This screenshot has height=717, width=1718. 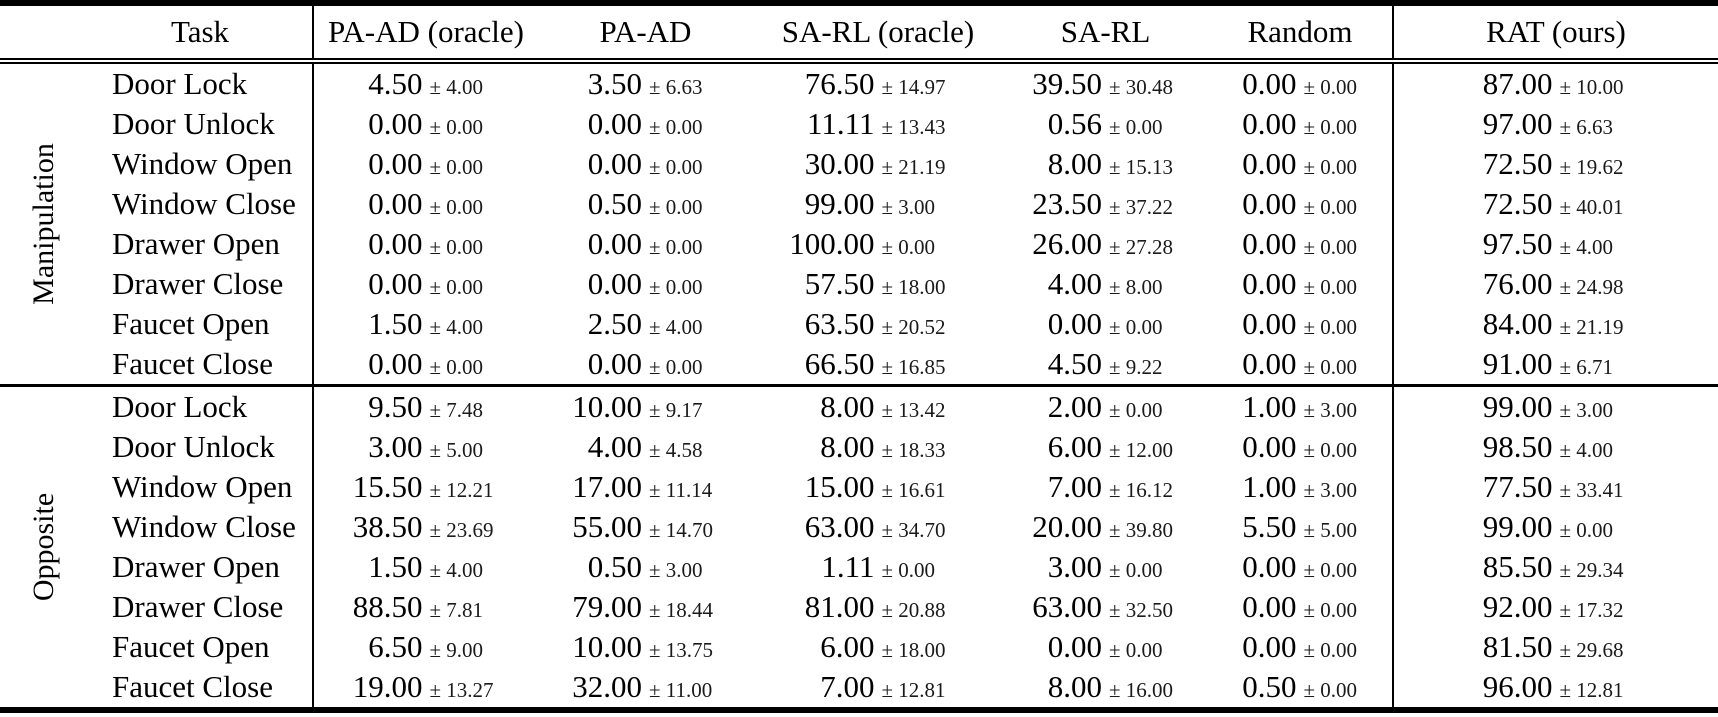 I want to click on mean-value: 1.11, so click(x=848, y=566).